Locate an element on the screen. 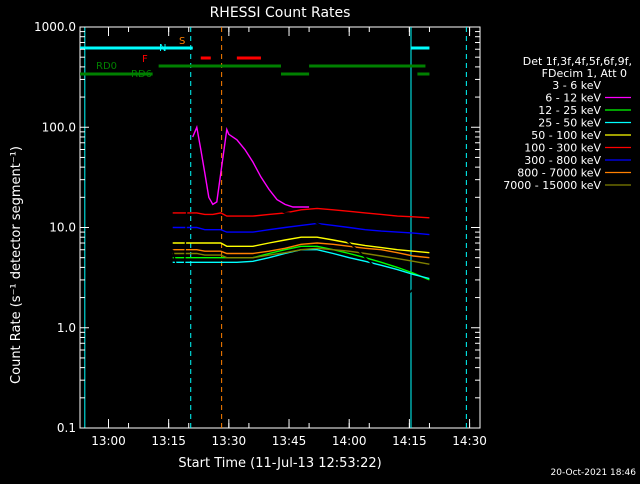 The height and width of the screenshot is (484, 640). series-group is located at coordinates (301, 209).